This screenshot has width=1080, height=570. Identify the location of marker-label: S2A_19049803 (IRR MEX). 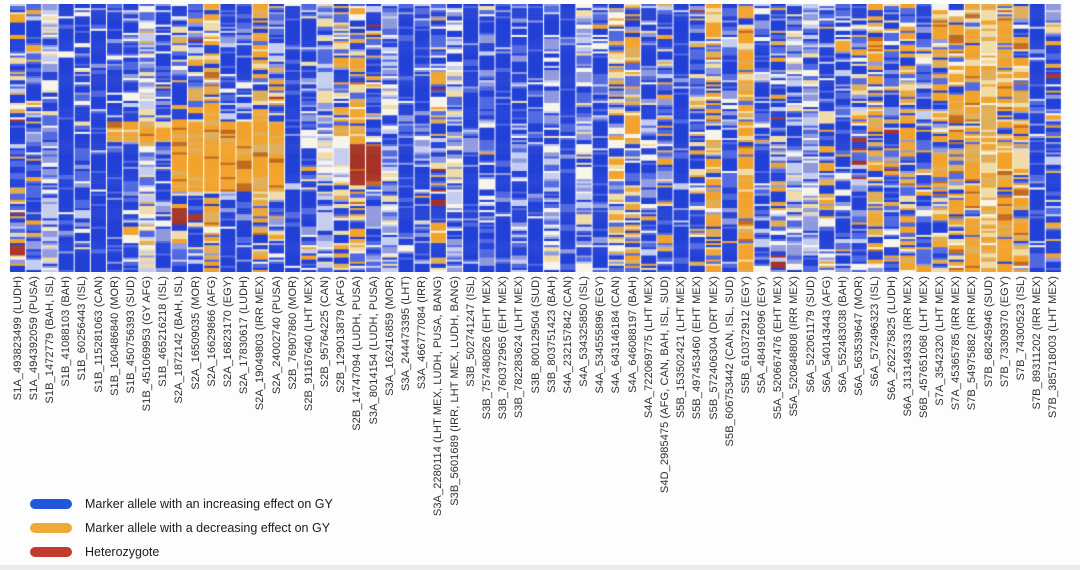
(260, 343).